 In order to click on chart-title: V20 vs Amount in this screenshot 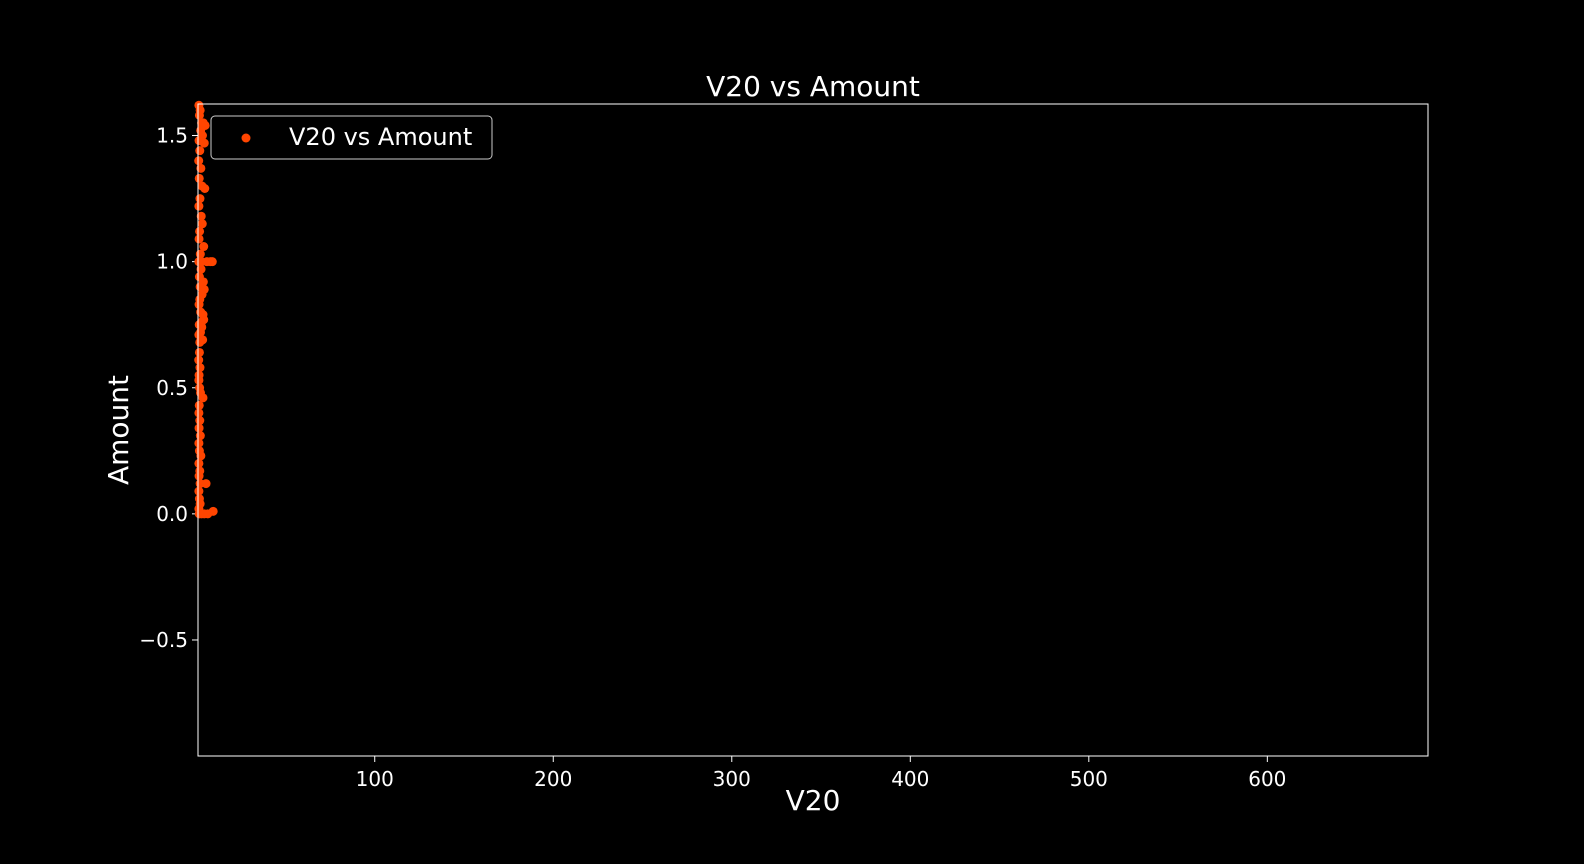, I will do `click(813, 86)`.